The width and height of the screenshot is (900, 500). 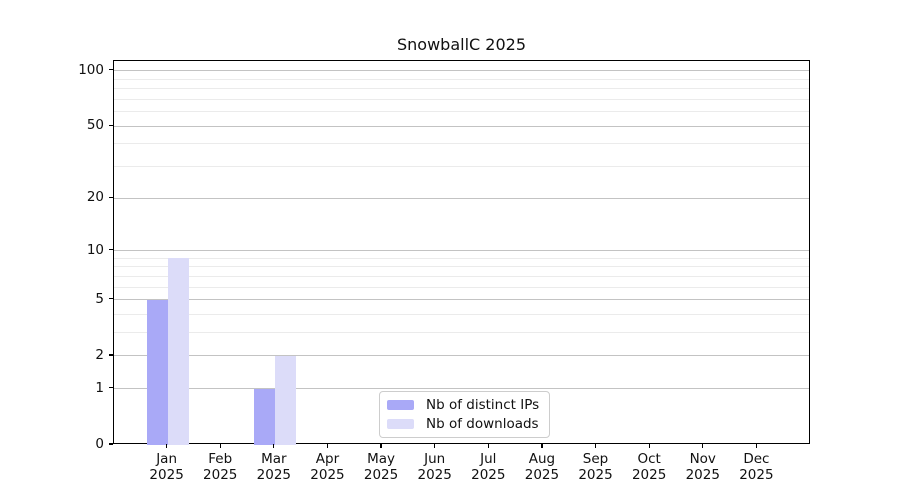 What do you see at coordinates (274, 467) in the screenshot?
I see `x-tick-label: Mar 2025` at bounding box center [274, 467].